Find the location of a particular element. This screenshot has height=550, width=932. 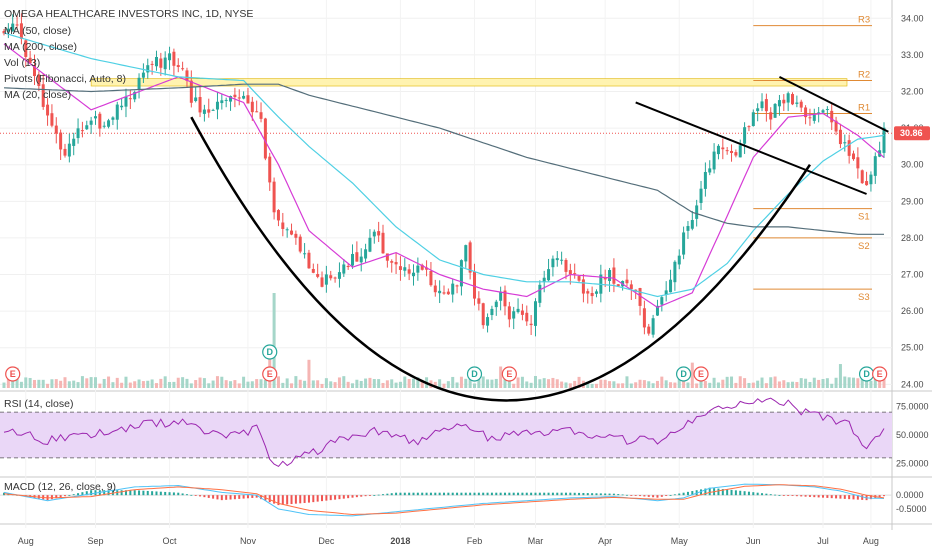

macd-line is located at coordinates (444, 500).